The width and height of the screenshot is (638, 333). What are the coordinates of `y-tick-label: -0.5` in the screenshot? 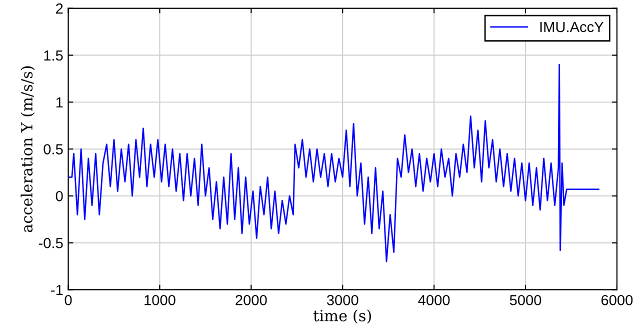 It's located at (50, 243).